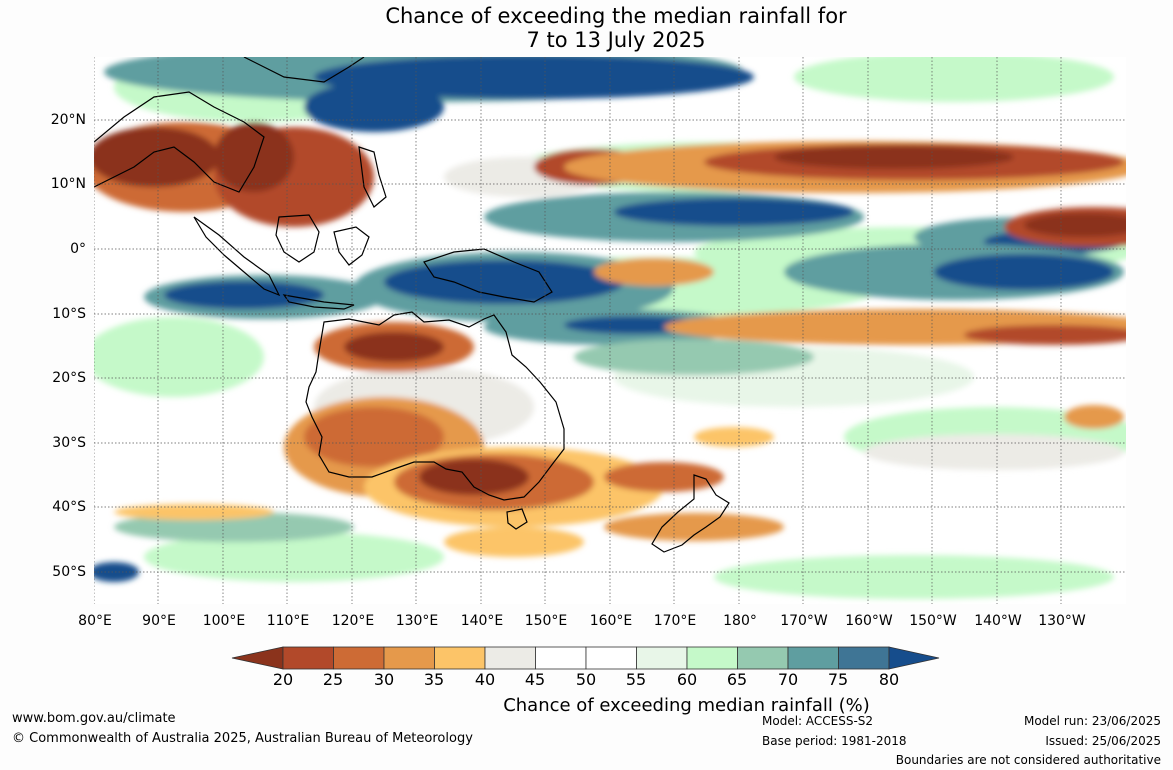  What do you see at coordinates (834, 741) in the screenshot?
I see `base-period: Base period: 1981-2018` at bounding box center [834, 741].